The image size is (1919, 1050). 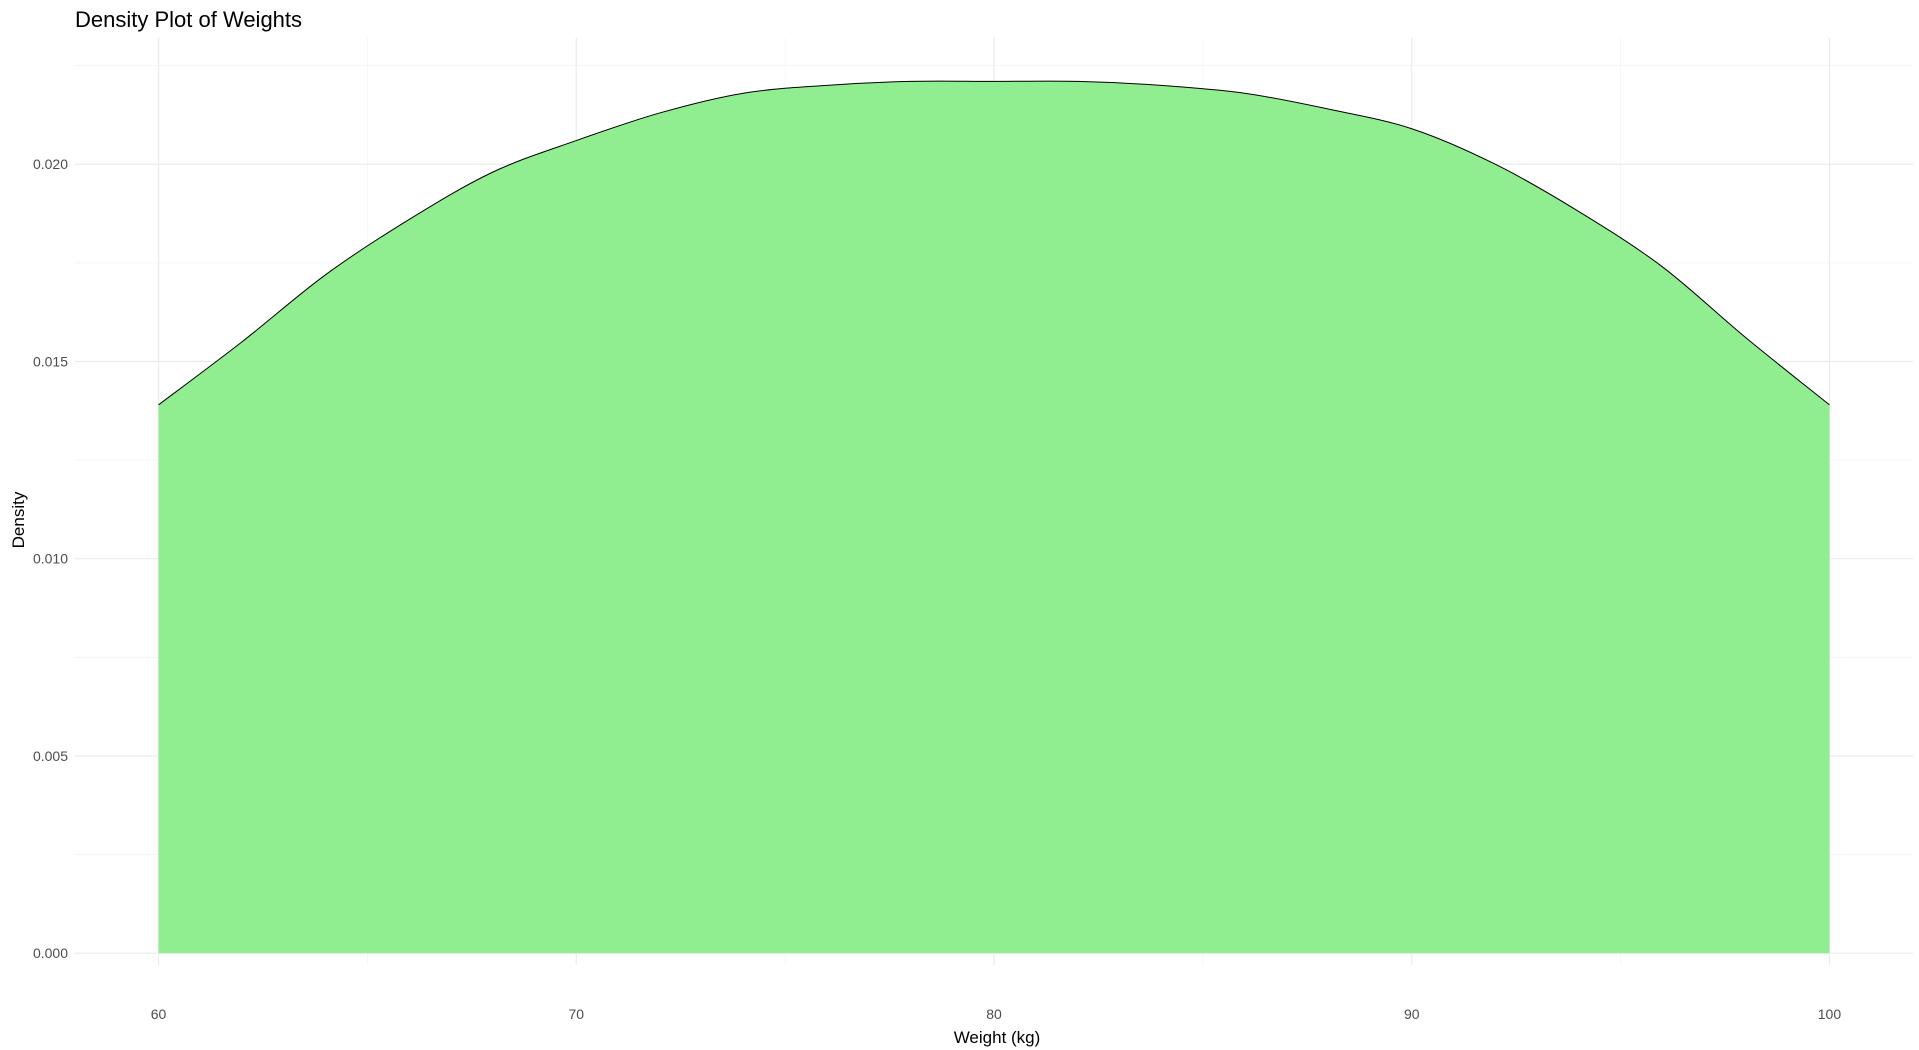 What do you see at coordinates (50, 361) in the screenshot?
I see `y-tick-label: 0.015` at bounding box center [50, 361].